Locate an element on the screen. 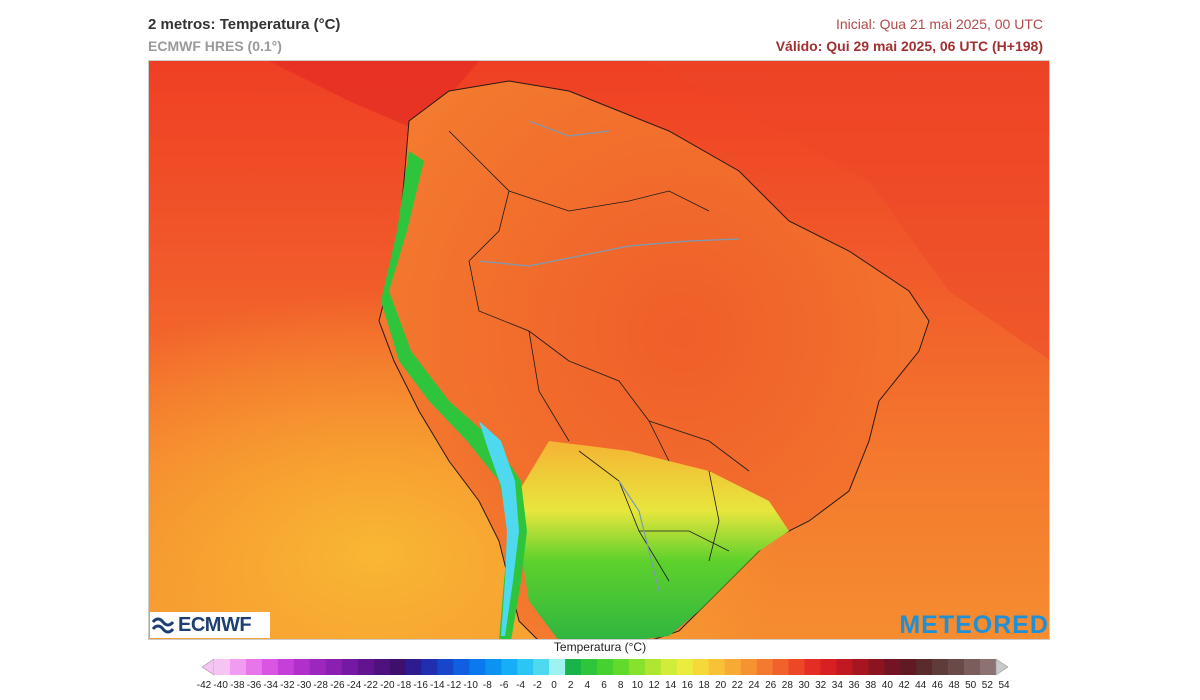  legend-tick-label: 44 is located at coordinates (921, 685).